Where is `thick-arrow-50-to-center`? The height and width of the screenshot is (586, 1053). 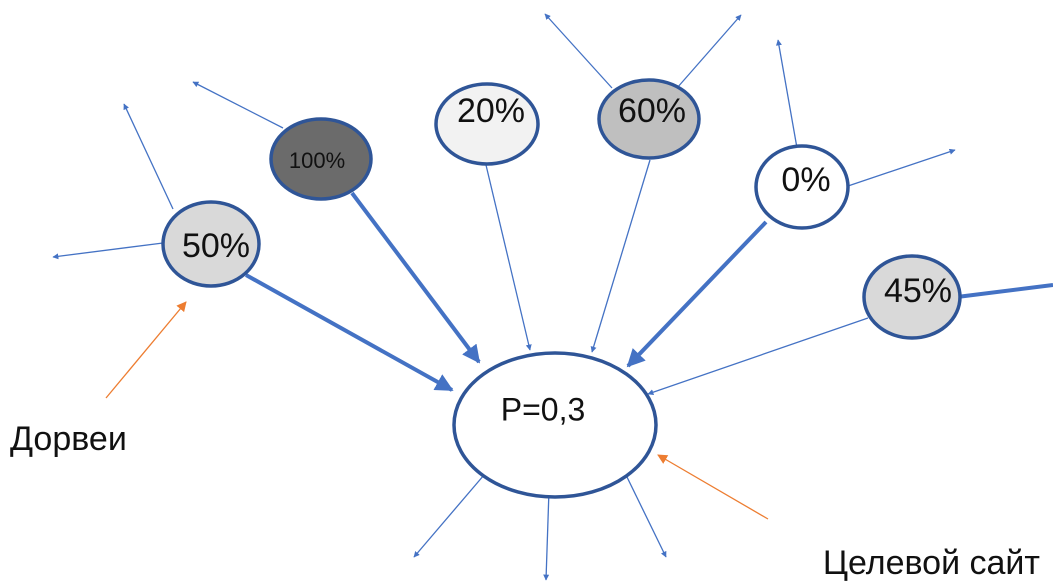 thick-arrow-50-to-center is located at coordinates (349, 332).